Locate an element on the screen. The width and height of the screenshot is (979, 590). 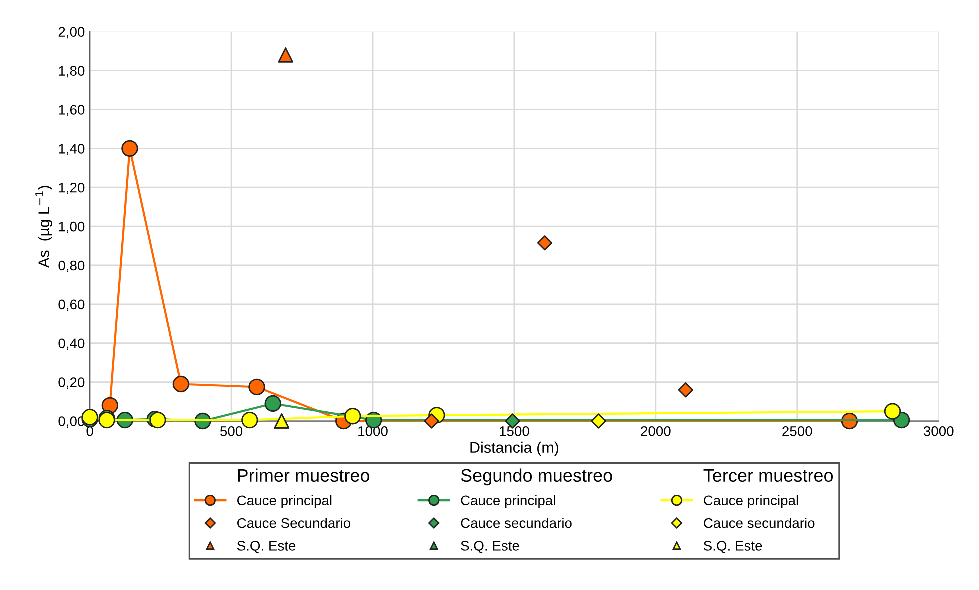
text: Tercer muestreo is located at coordinates (769, 475).